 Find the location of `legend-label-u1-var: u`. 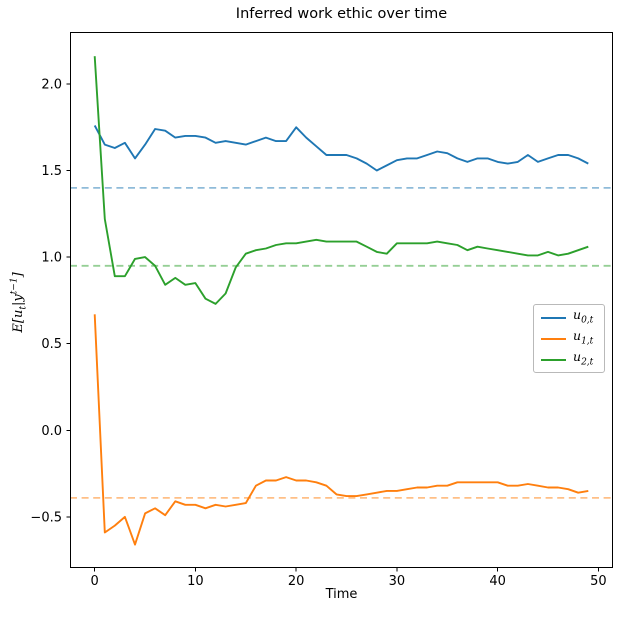

legend-label-u1-var: u is located at coordinates (577, 336).